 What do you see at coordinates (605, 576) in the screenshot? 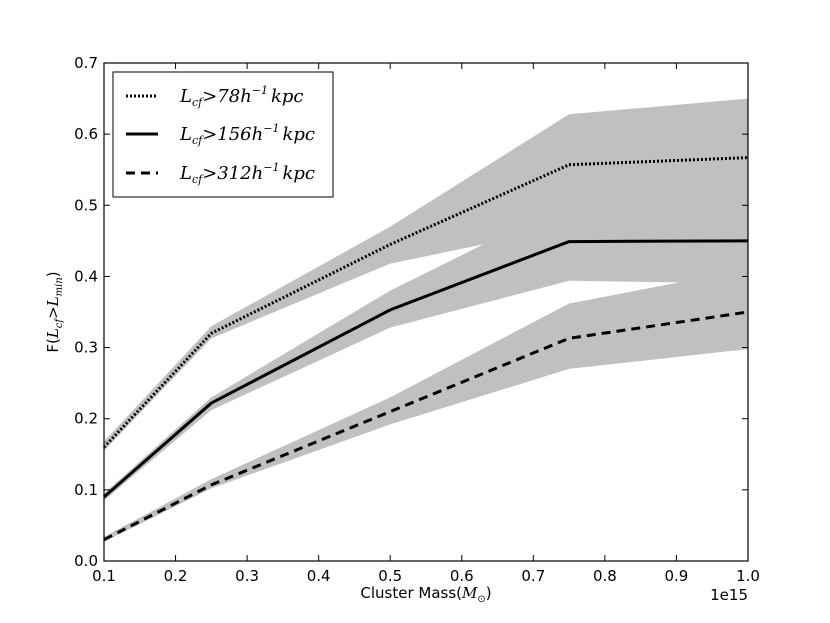
I see `x-tick-label: 0.8` at bounding box center [605, 576].